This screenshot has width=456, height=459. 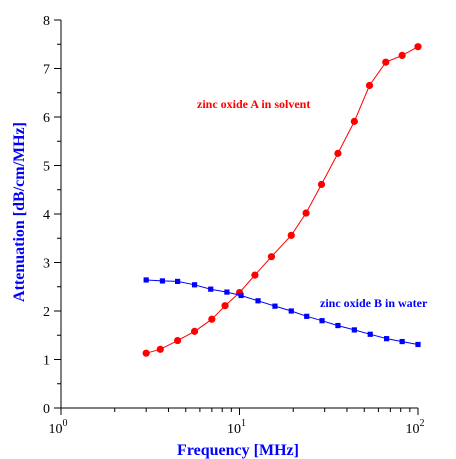 I want to click on y-tick-label: 8, so click(x=46, y=21).